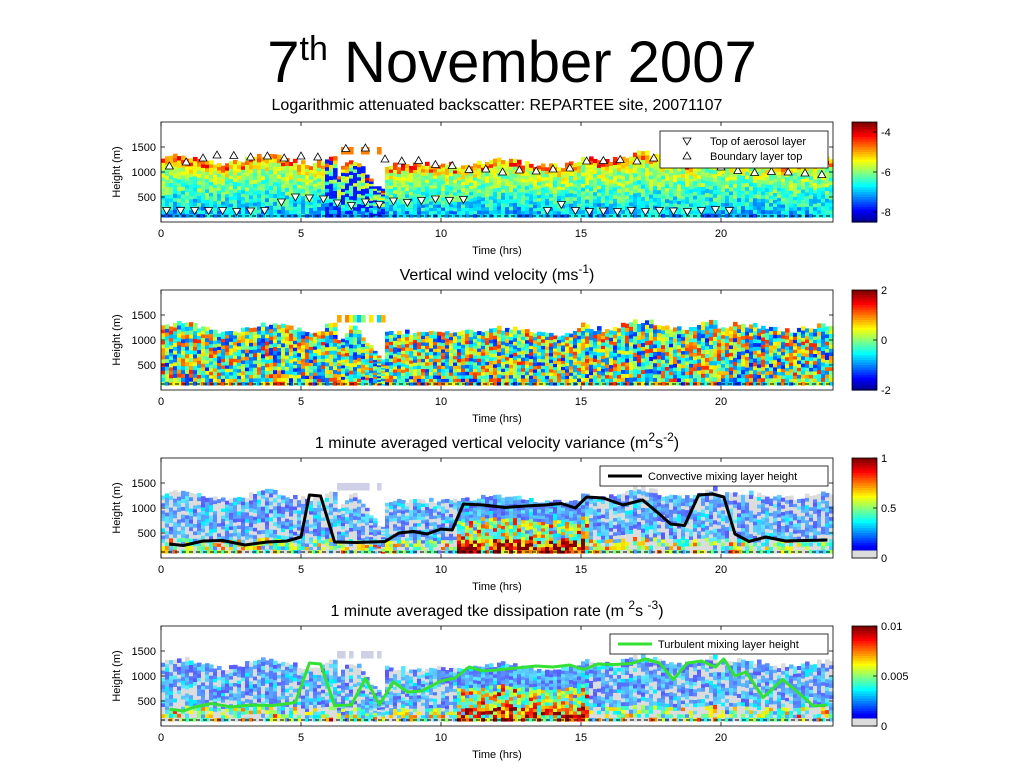  Describe the element at coordinates (542, 62) in the screenshot. I see `title-month-year: November 2007` at that location.